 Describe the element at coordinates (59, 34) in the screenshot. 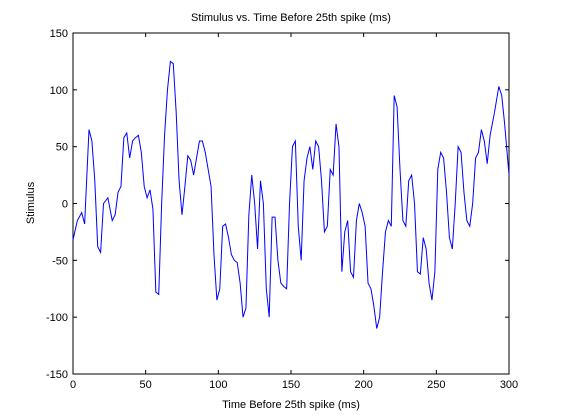

I see `y-tick-label: 150` at that location.